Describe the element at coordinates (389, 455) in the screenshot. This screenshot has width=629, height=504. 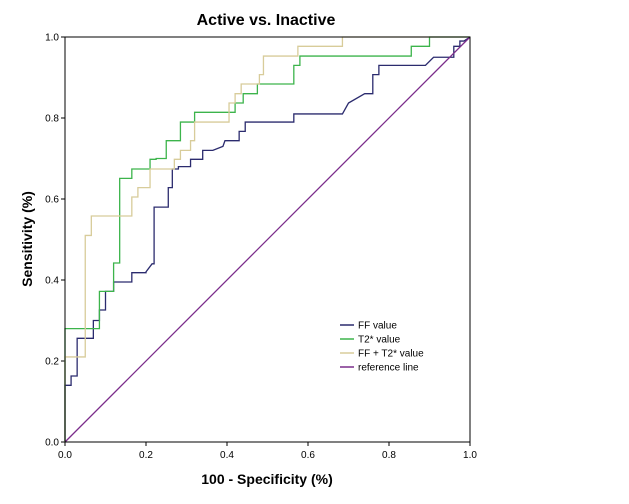
I see `x-tick-label: 0.8` at that location.